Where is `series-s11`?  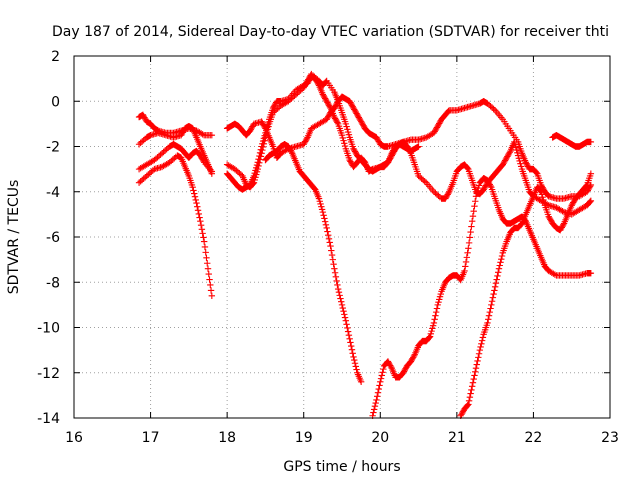
series-s11 is located at coordinates (572, 140).